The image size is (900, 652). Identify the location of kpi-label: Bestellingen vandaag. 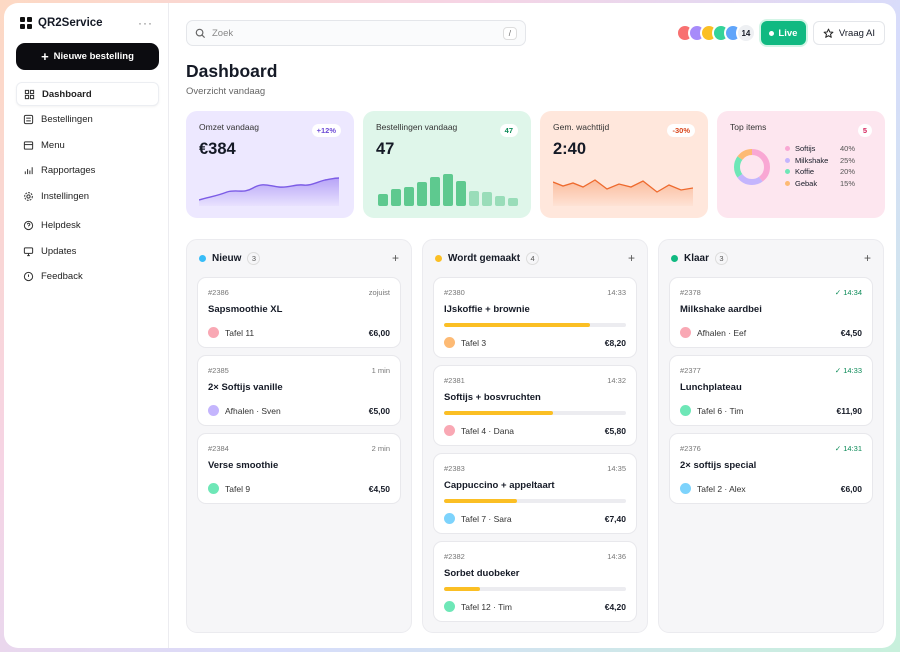
(417, 127).